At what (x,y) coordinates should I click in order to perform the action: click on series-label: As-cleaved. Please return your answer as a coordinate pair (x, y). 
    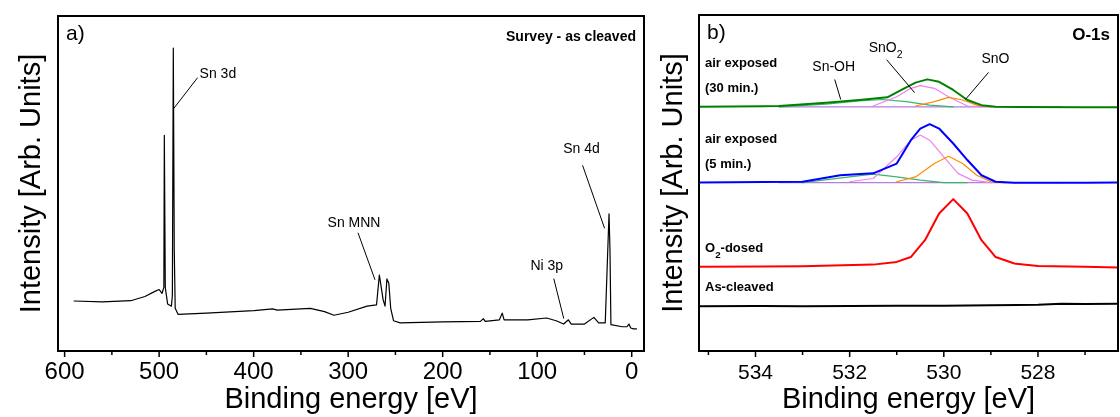
    Looking at the image, I should click on (739, 287).